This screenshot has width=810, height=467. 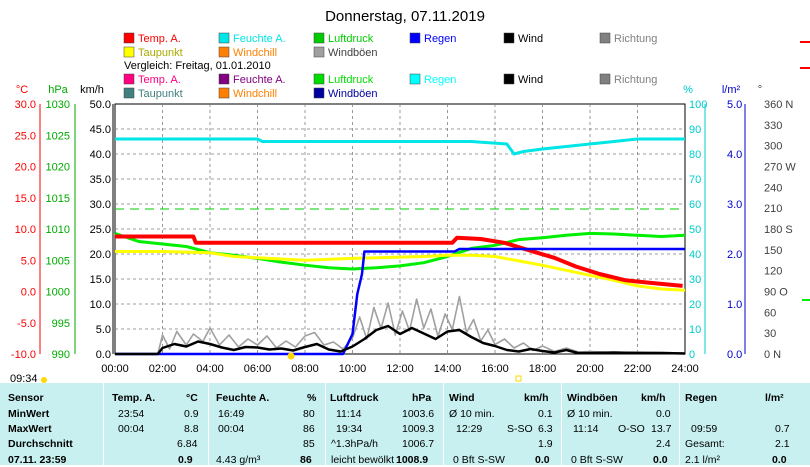 I want to click on stats-current-rain: 0.0, so click(x=779, y=460).